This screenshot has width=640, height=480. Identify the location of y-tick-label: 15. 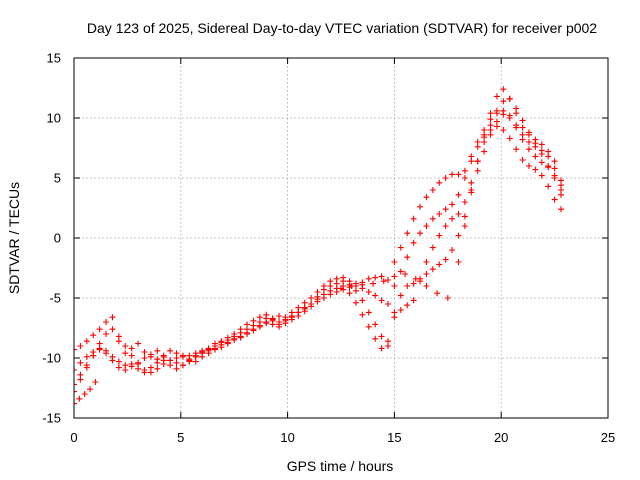
(54, 58).